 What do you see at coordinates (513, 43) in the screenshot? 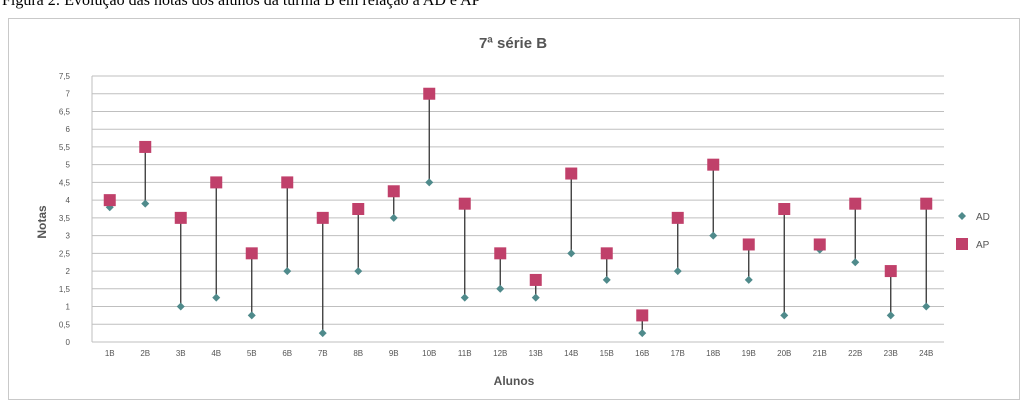
I see `chart-title: 7ª série B` at bounding box center [513, 43].